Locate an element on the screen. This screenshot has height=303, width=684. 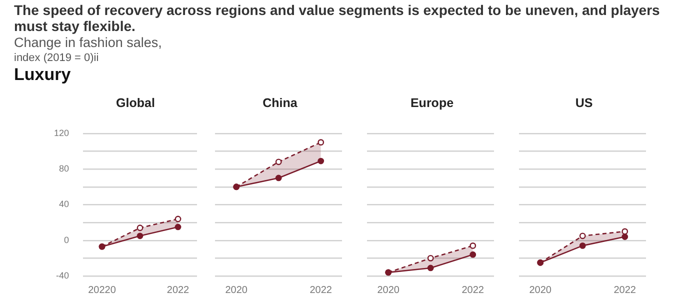
chart-title: US is located at coordinates (584, 103).